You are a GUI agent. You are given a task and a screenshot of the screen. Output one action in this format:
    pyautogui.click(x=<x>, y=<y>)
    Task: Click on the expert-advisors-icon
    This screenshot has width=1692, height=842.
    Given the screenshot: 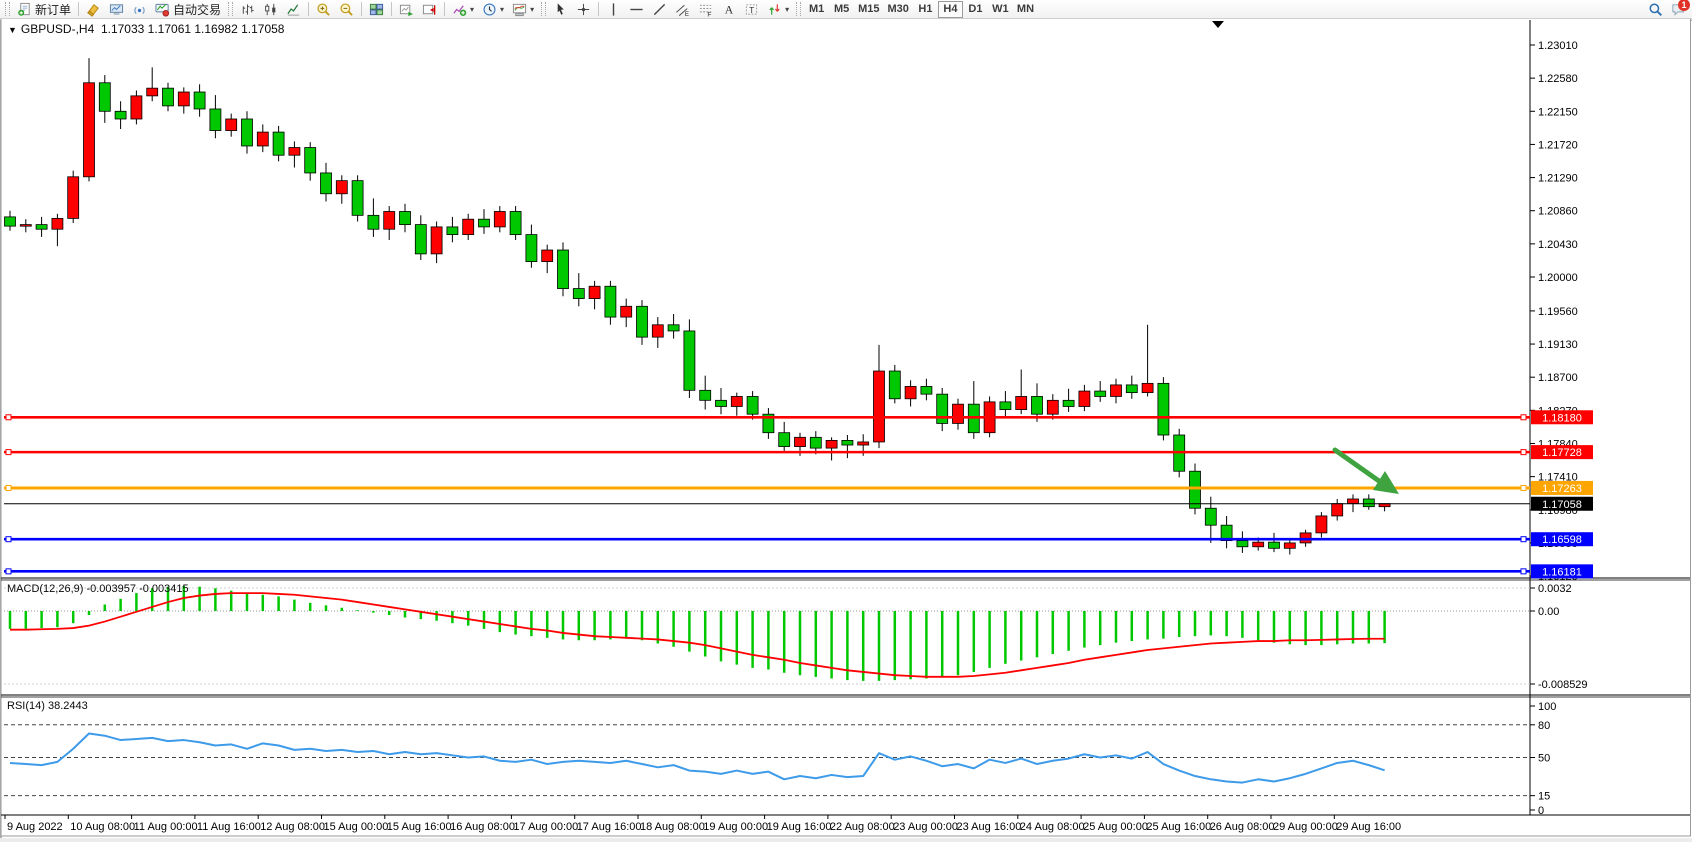 What is the action you would take?
    pyautogui.click(x=93, y=10)
    